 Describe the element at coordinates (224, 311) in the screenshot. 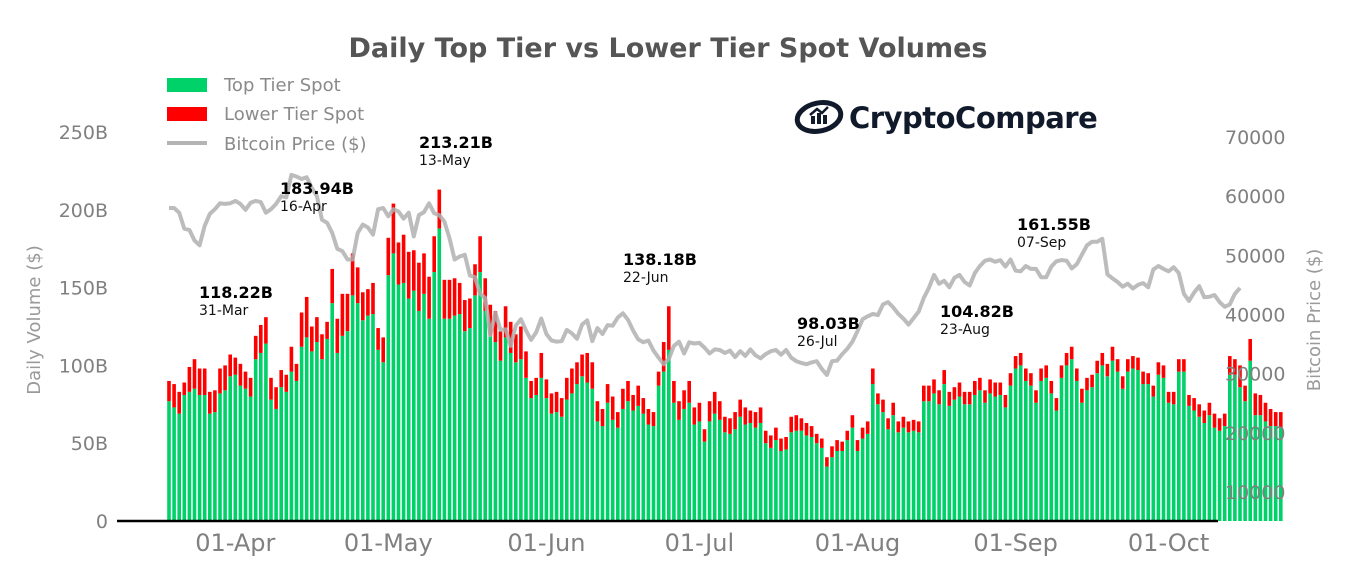

I see `annotation-date: 31-Mar` at that location.